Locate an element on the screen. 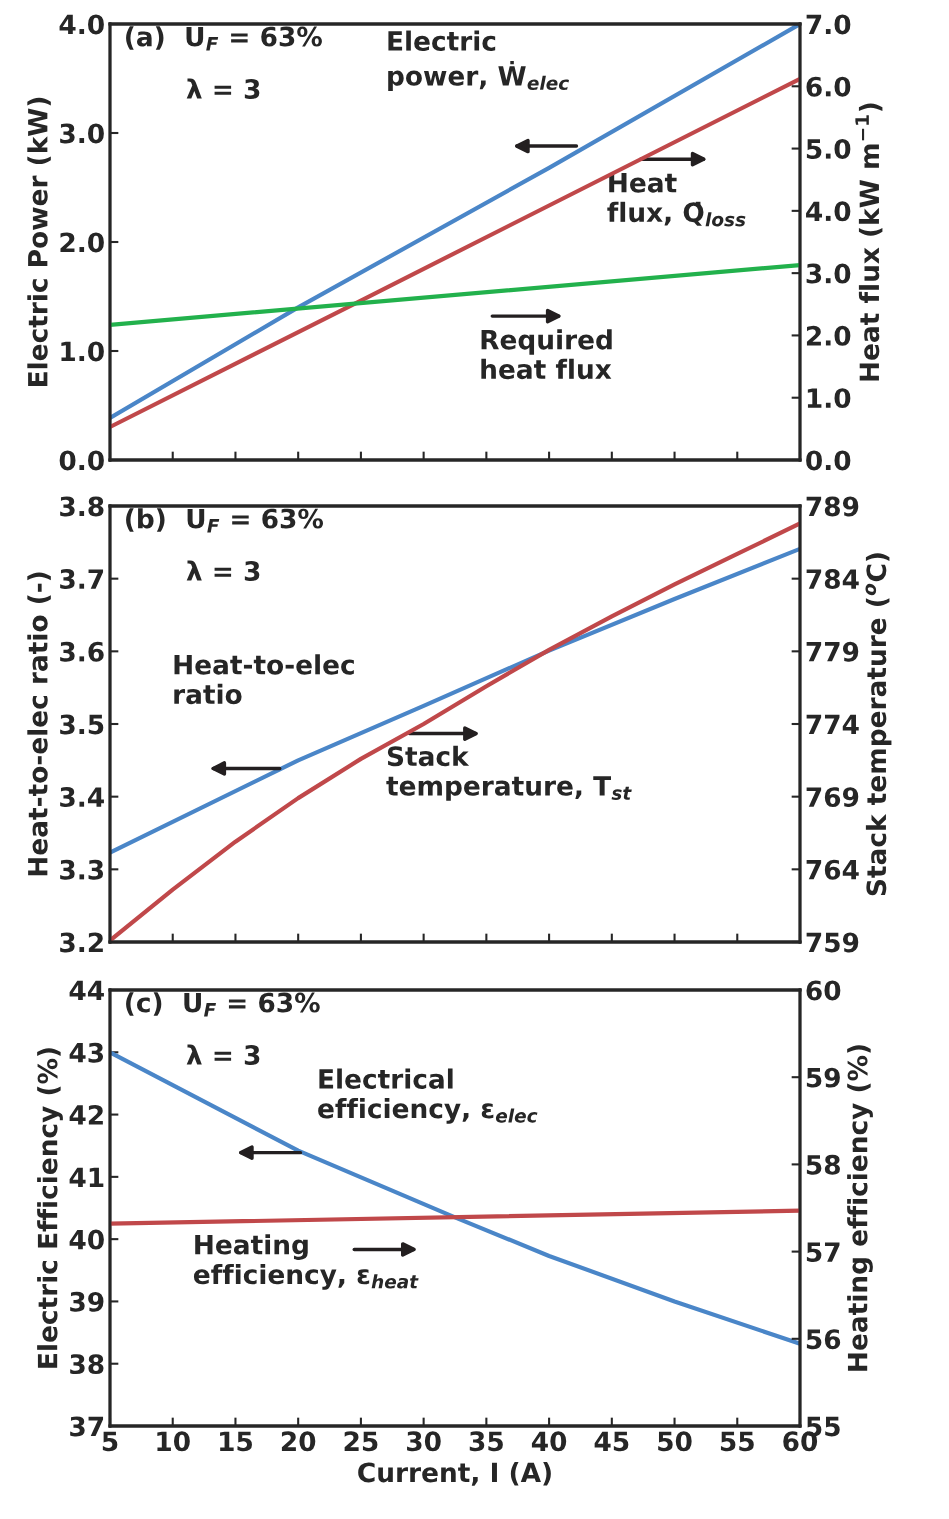 This screenshot has height=1519, width=949. y-tick-label: 2.0 is located at coordinates (82, 242).